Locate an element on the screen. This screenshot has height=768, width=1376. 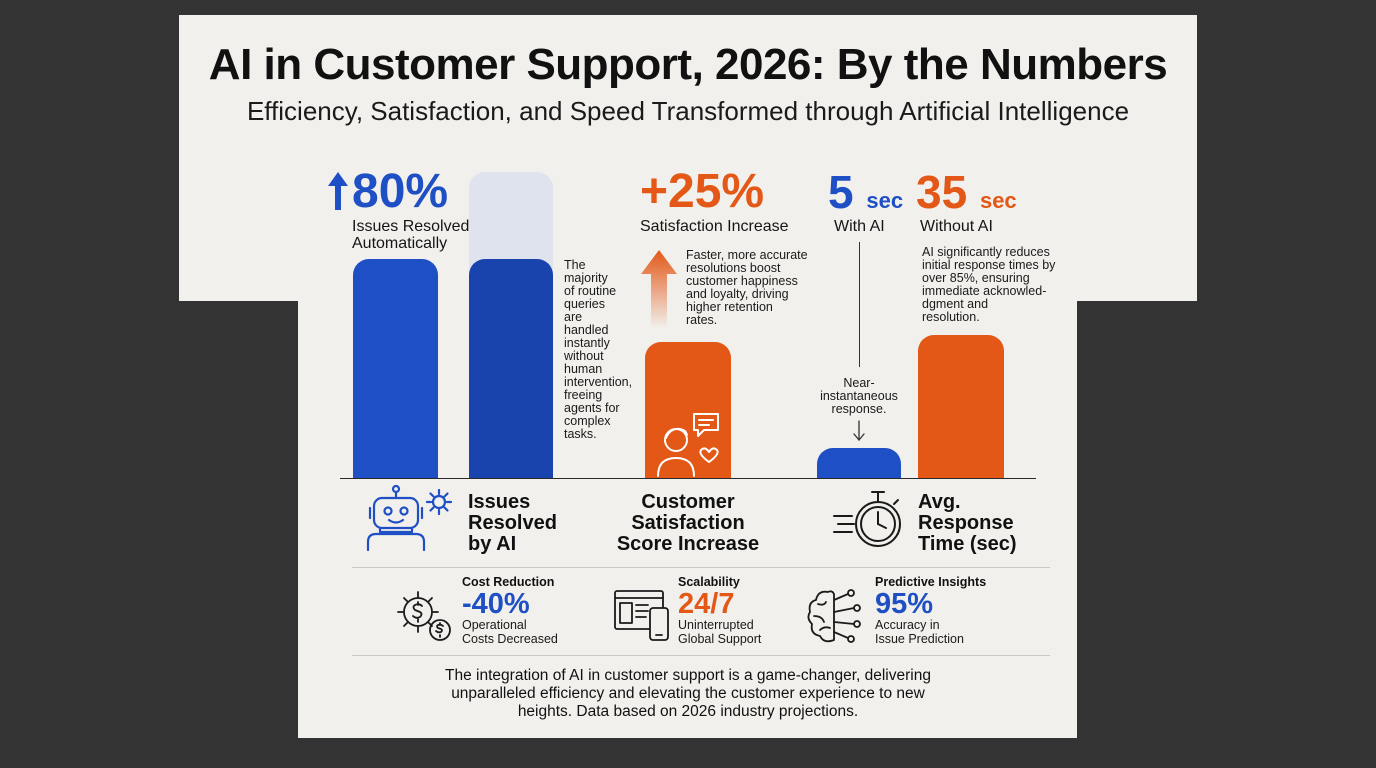
with-ai-label: With AI is located at coordinates (859, 226).